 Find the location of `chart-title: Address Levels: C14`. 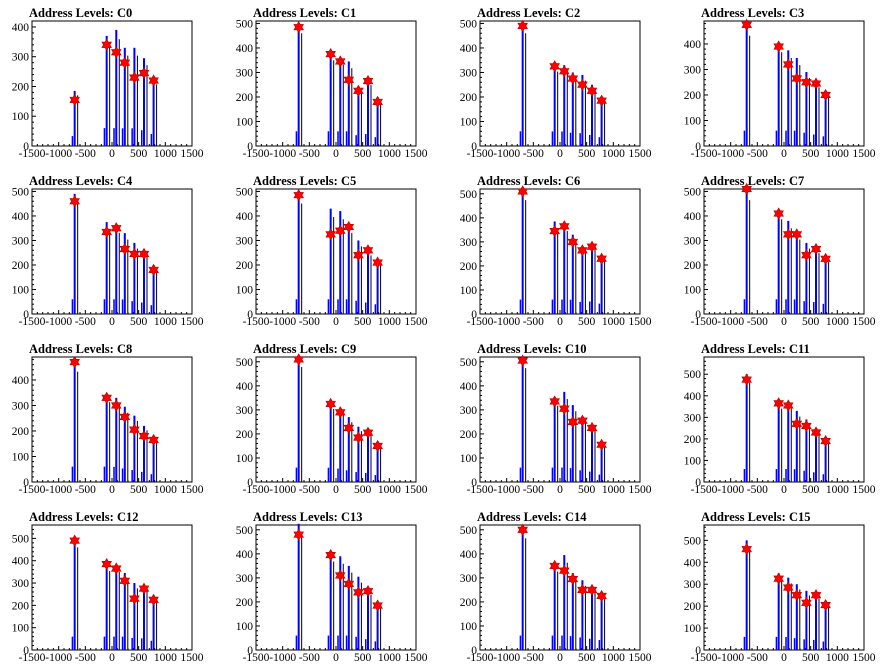

chart-title: Address Levels: C14 is located at coordinates (532, 517).